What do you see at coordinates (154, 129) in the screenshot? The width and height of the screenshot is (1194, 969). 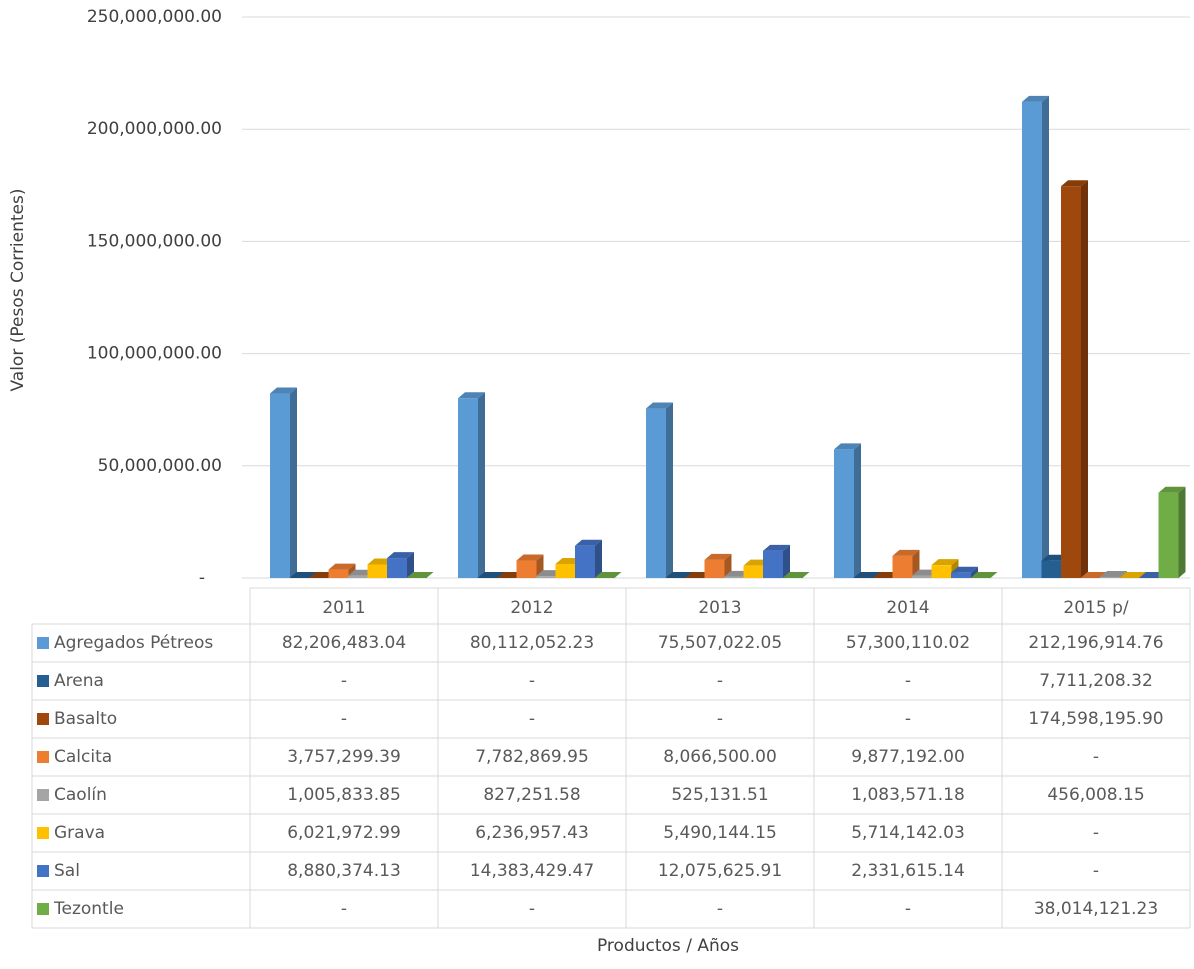 I see `y-tick-label: 200,000,000.00` at bounding box center [154, 129].